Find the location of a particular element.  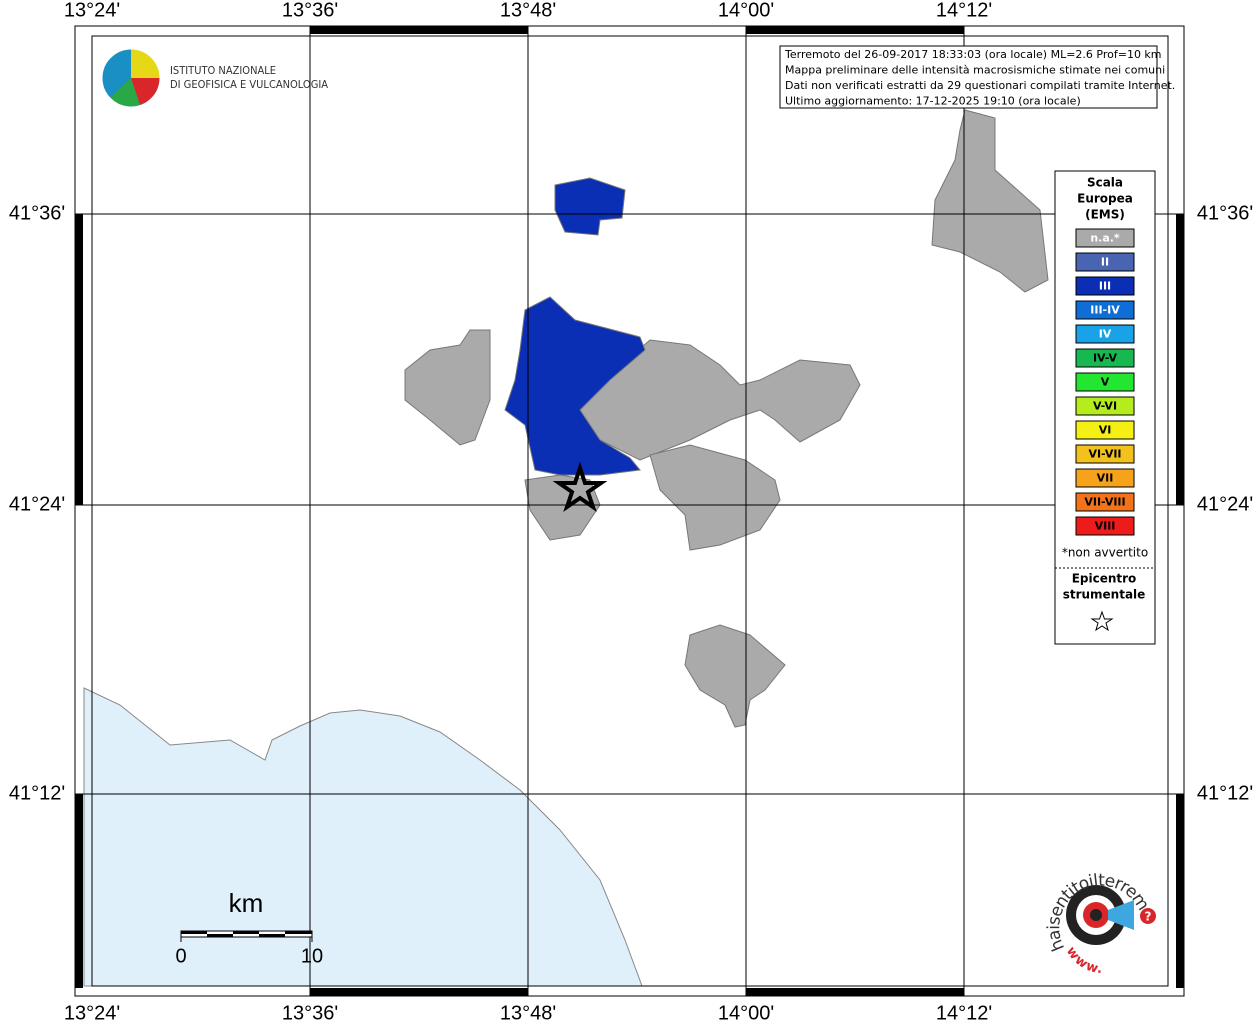

legend-label: VII-VIII is located at coordinates (1104, 502).